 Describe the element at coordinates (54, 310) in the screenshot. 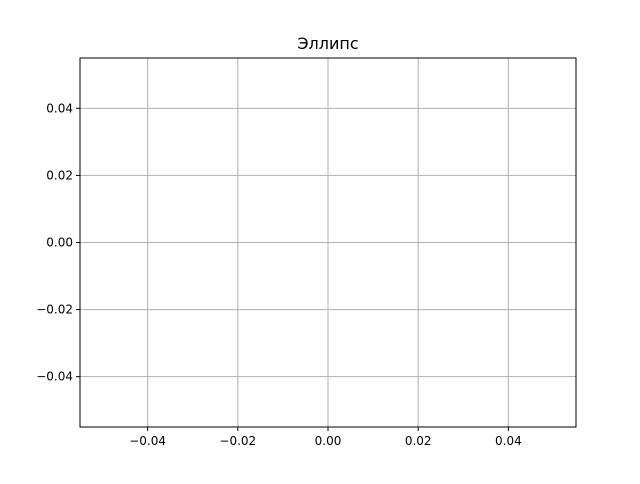

I see `y-tick-label: −0.02` at that location.